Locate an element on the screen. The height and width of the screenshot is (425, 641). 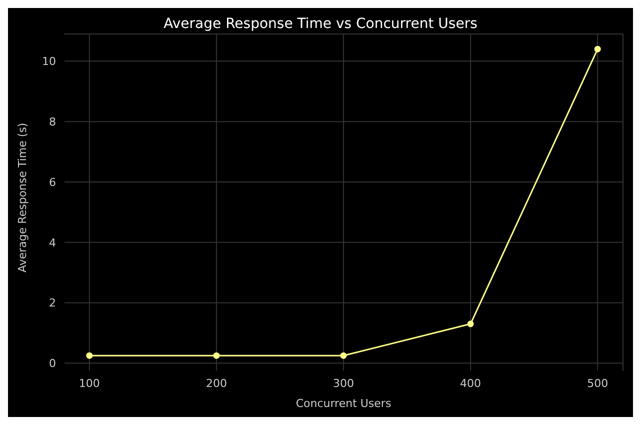
y-tick-label: 6 is located at coordinates (52, 182).